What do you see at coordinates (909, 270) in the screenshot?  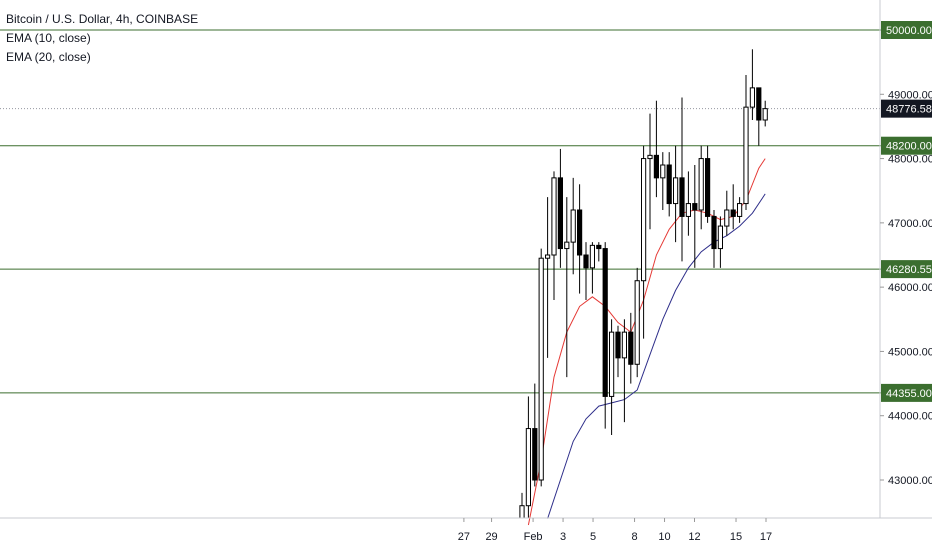 I see `level-label: 46280.55` at bounding box center [909, 270].